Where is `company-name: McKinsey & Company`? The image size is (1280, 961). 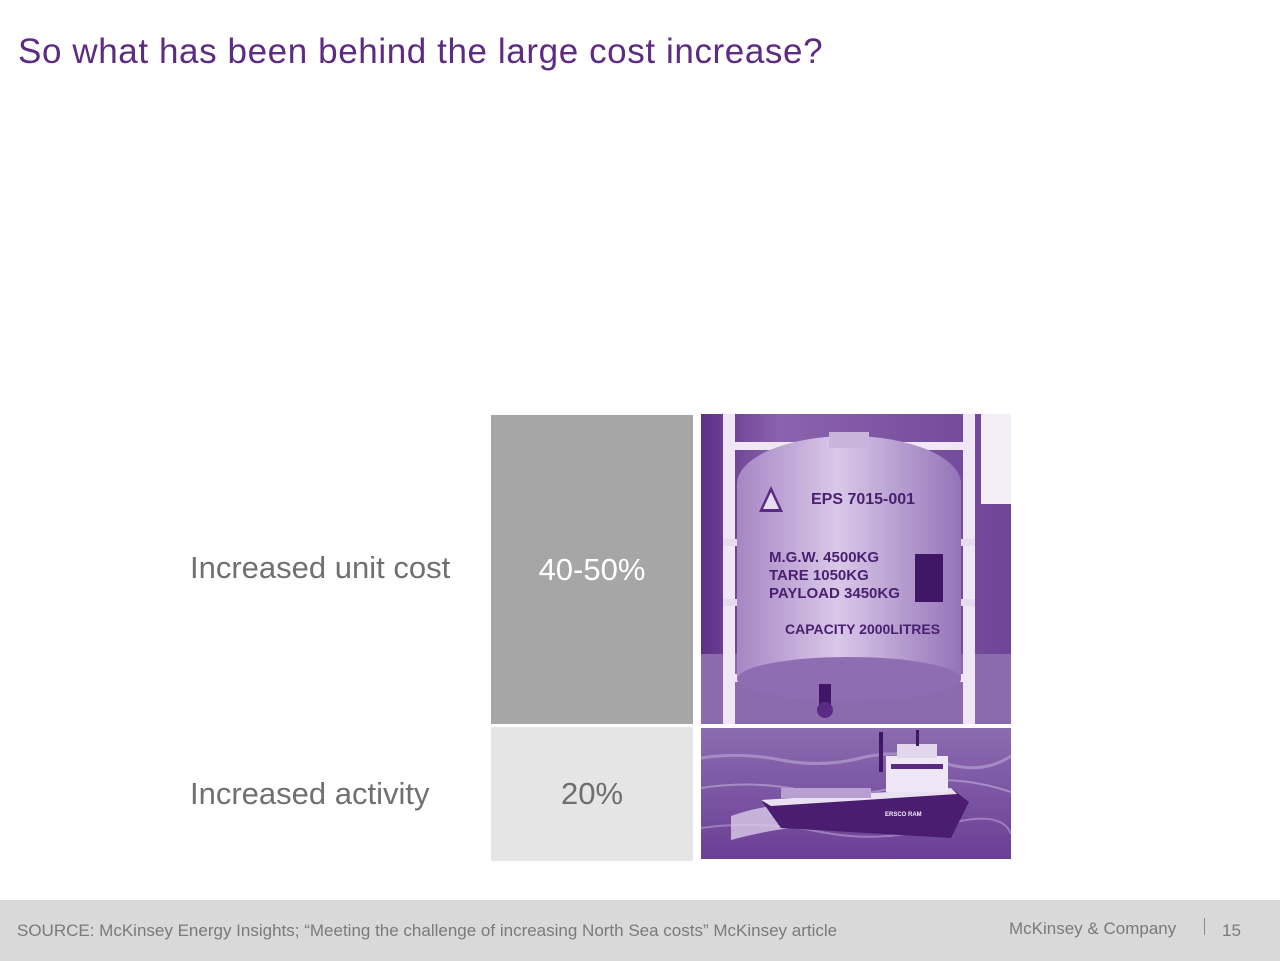 company-name: McKinsey & Company is located at coordinates (1093, 928).